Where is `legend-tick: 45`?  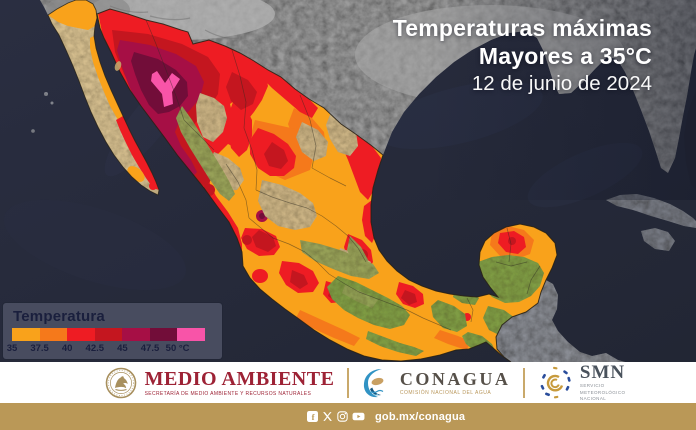
legend-tick: 45 is located at coordinates (122, 348).